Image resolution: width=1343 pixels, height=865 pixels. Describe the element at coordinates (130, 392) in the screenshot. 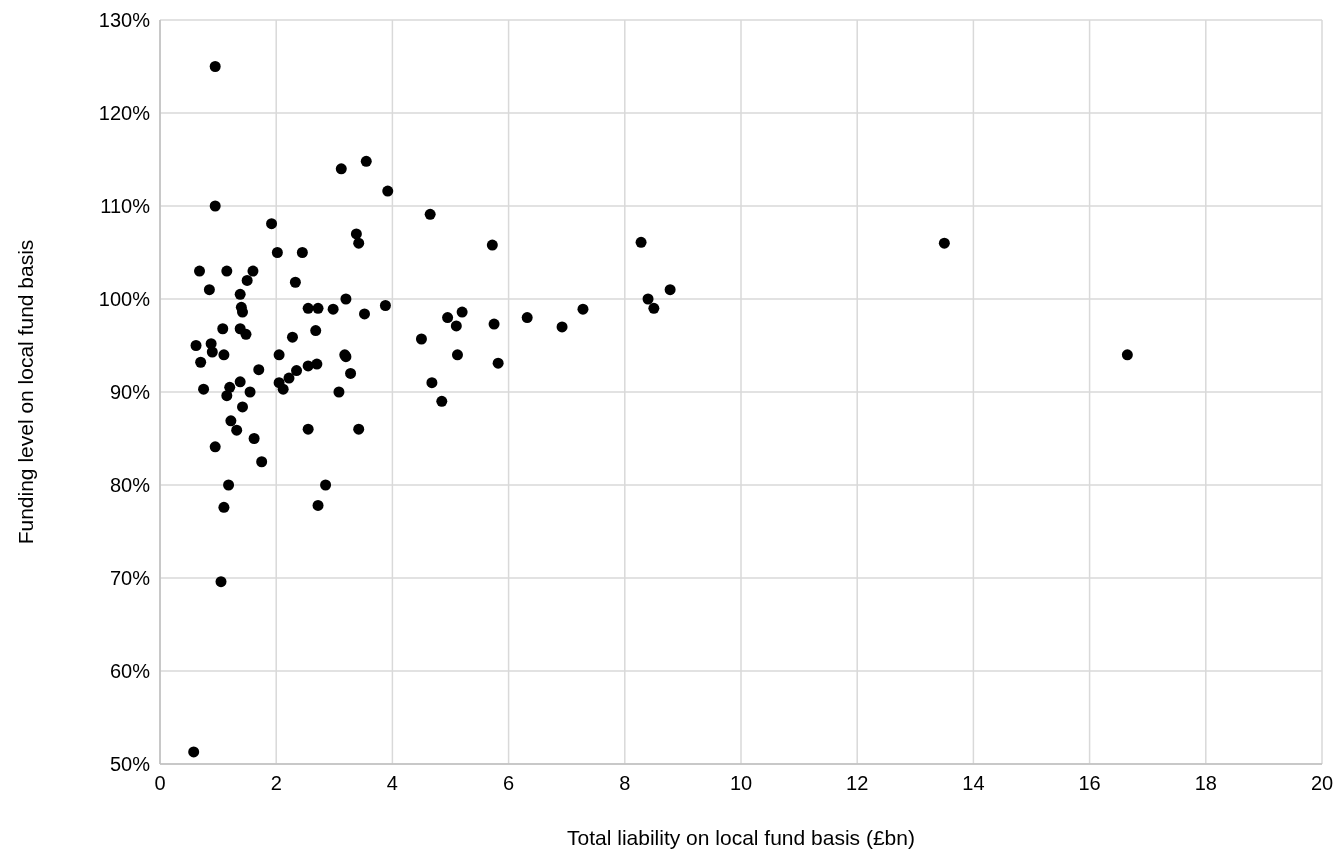

I see `y-tick-label: 90%` at that location.